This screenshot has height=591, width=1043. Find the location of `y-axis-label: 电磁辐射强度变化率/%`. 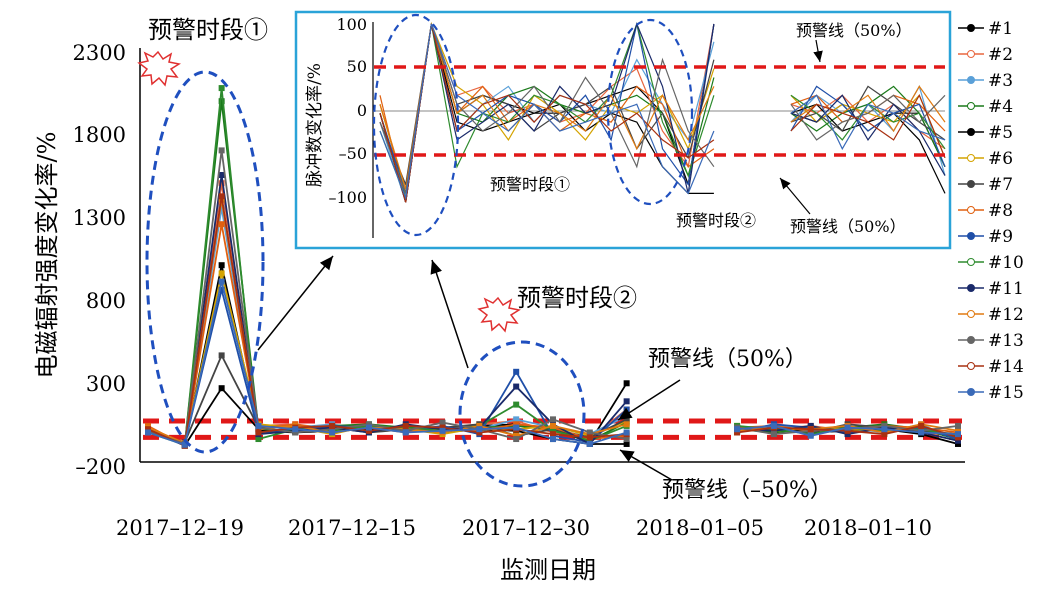

y-axis-label: 电磁辐射强度变化率/% is located at coordinates (47, 255).